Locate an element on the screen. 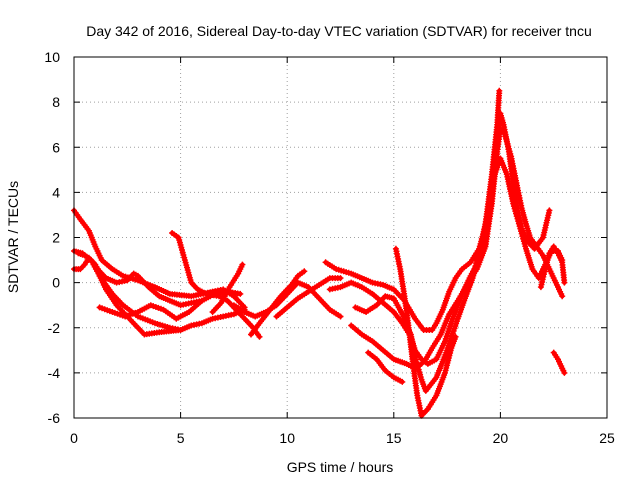  y-tick-label: 2 is located at coordinates (56, 238).